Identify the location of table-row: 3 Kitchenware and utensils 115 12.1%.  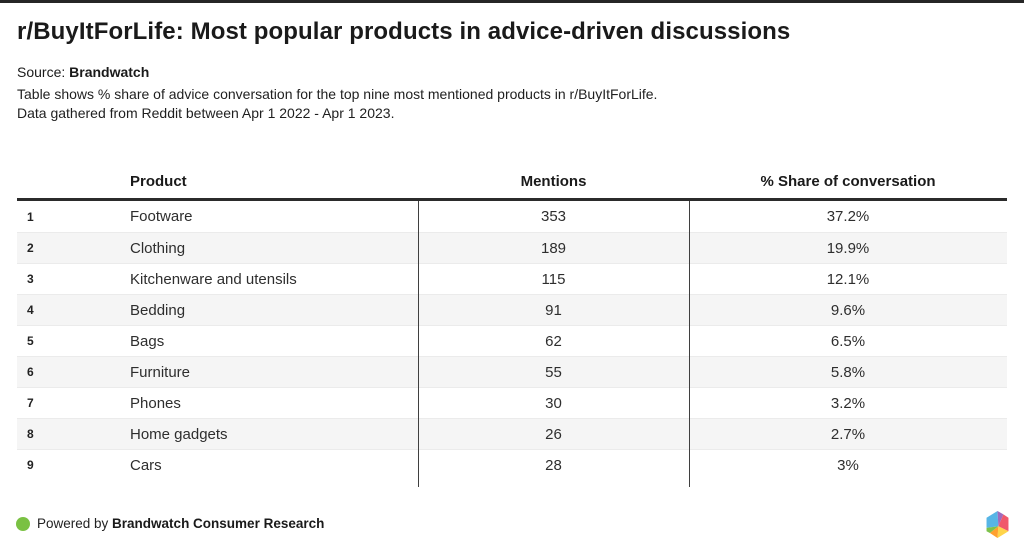
(512, 278).